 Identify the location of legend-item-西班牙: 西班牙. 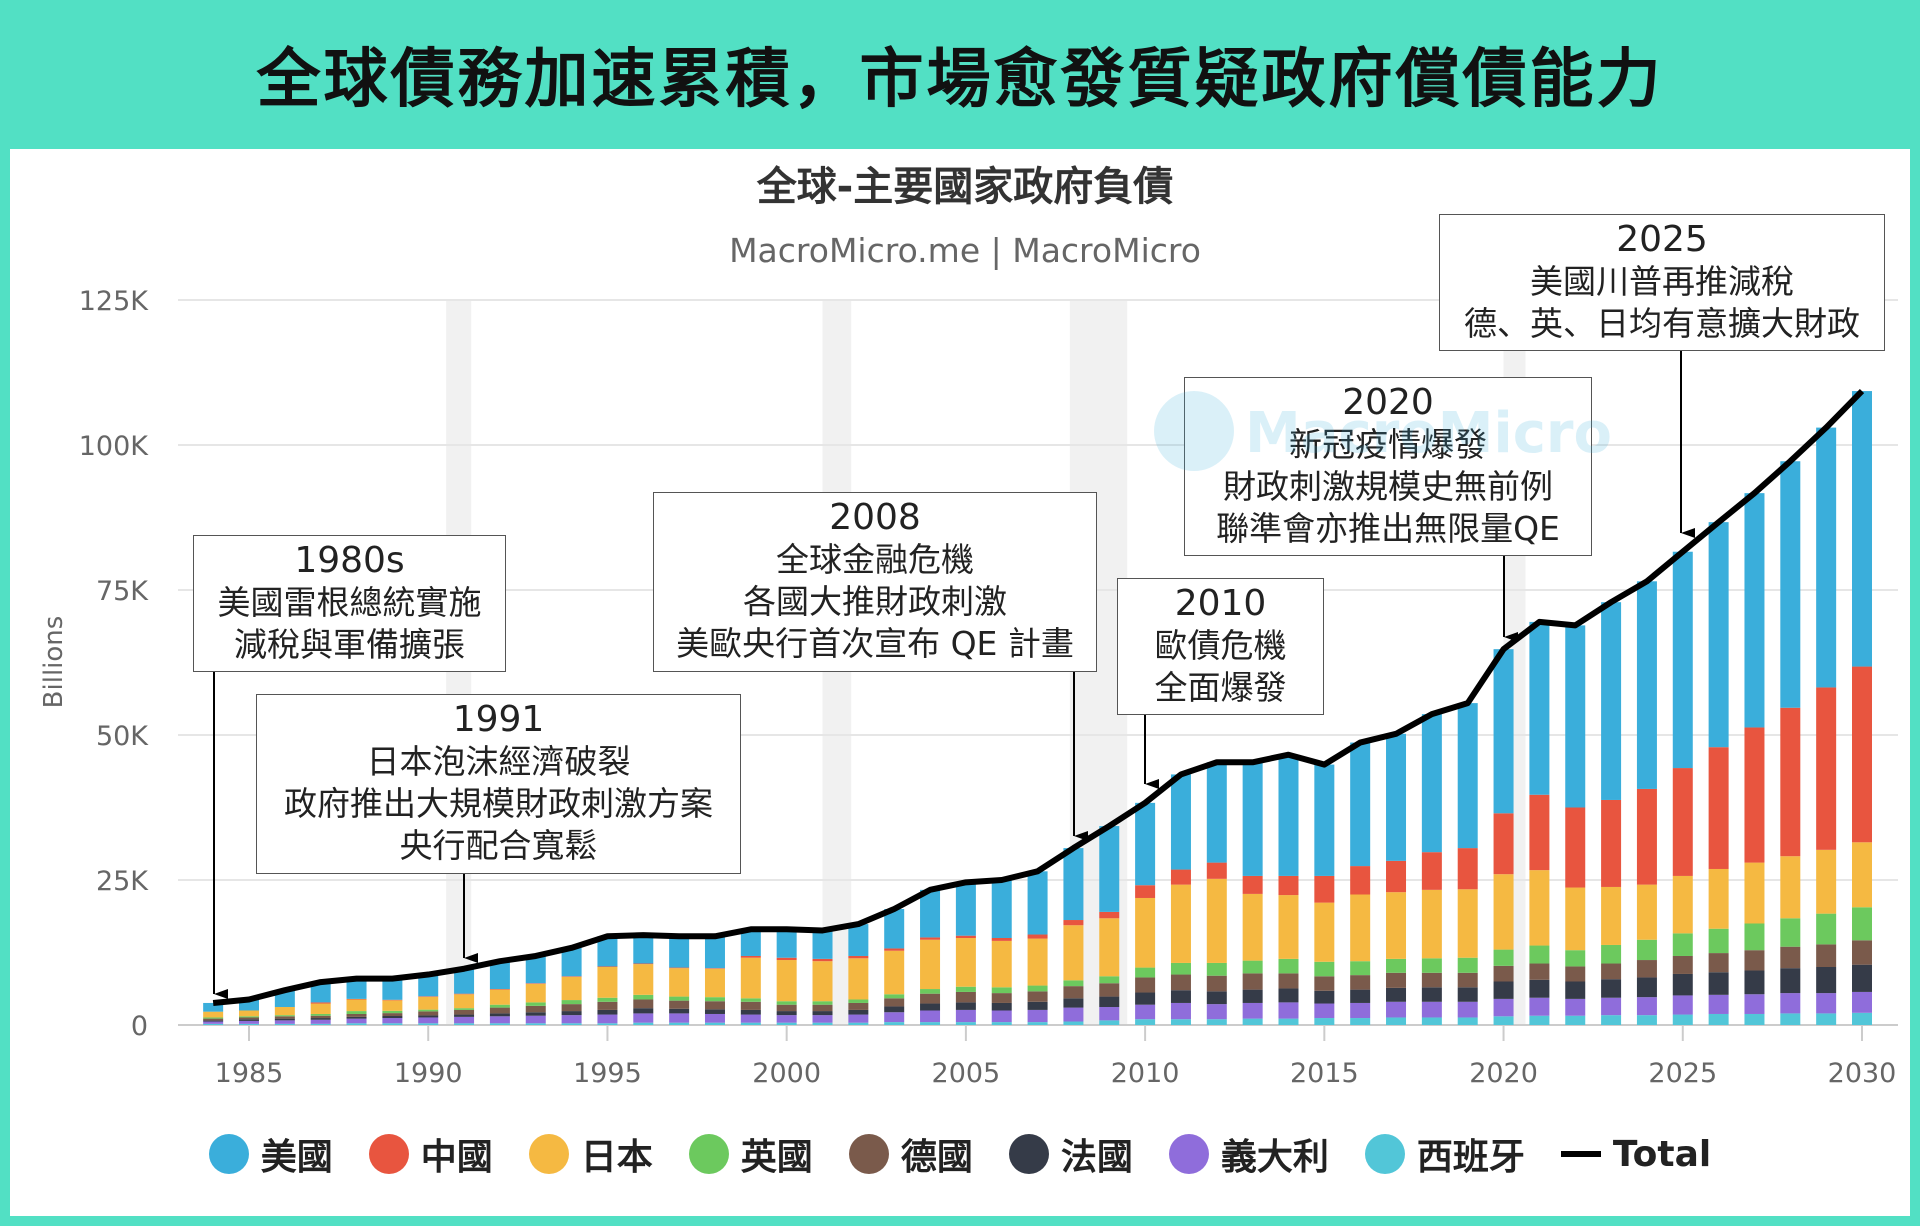
(1444, 1154).